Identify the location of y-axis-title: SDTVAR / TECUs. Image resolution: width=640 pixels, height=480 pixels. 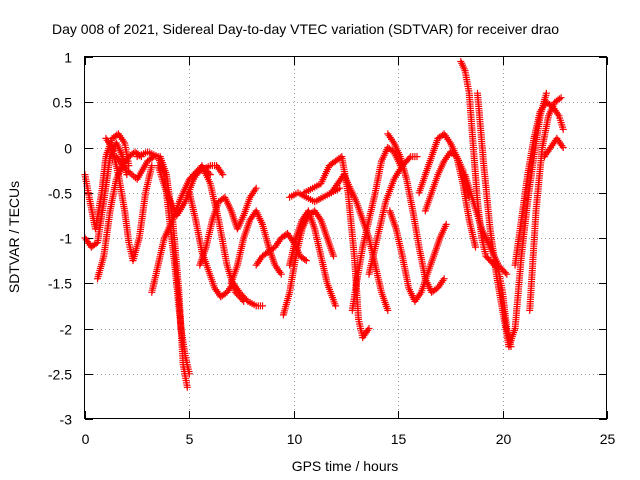
(14, 237).